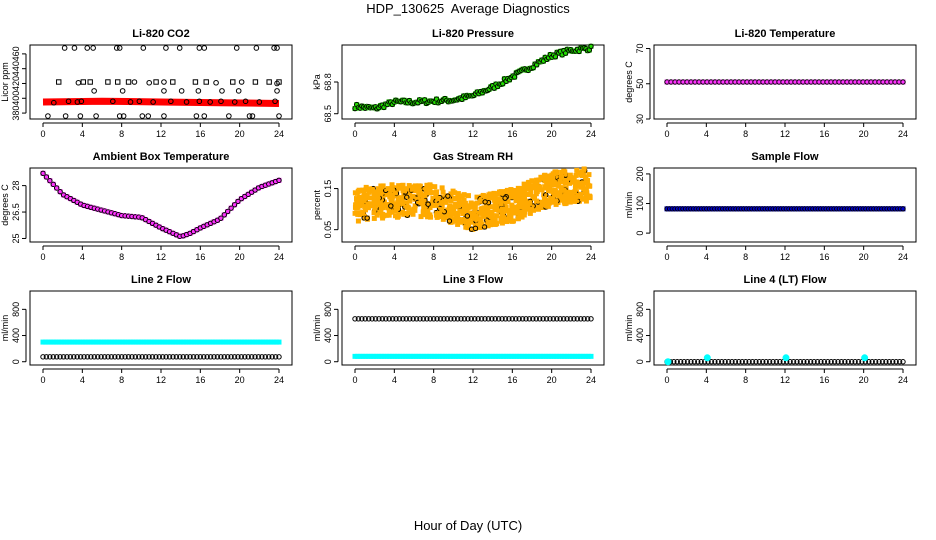  I want to click on y-axis: 68.5 68.8, so click(331, 97).